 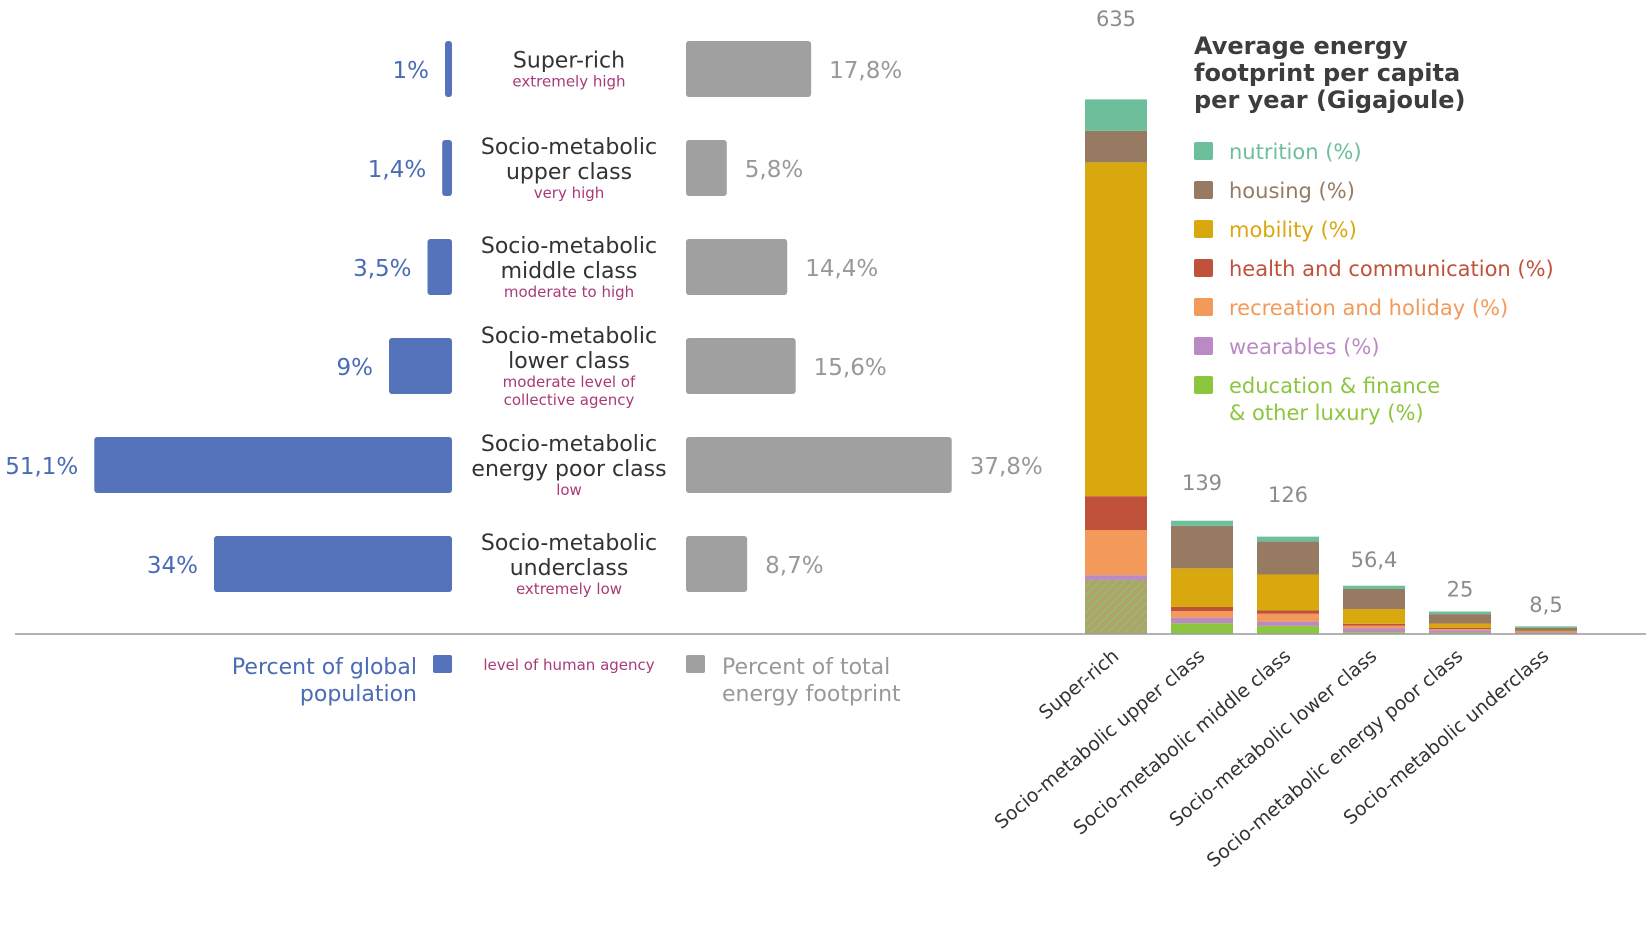 I want to click on total-label-socio-metabolic-lower-class: 56,4, so click(x=1374, y=560).